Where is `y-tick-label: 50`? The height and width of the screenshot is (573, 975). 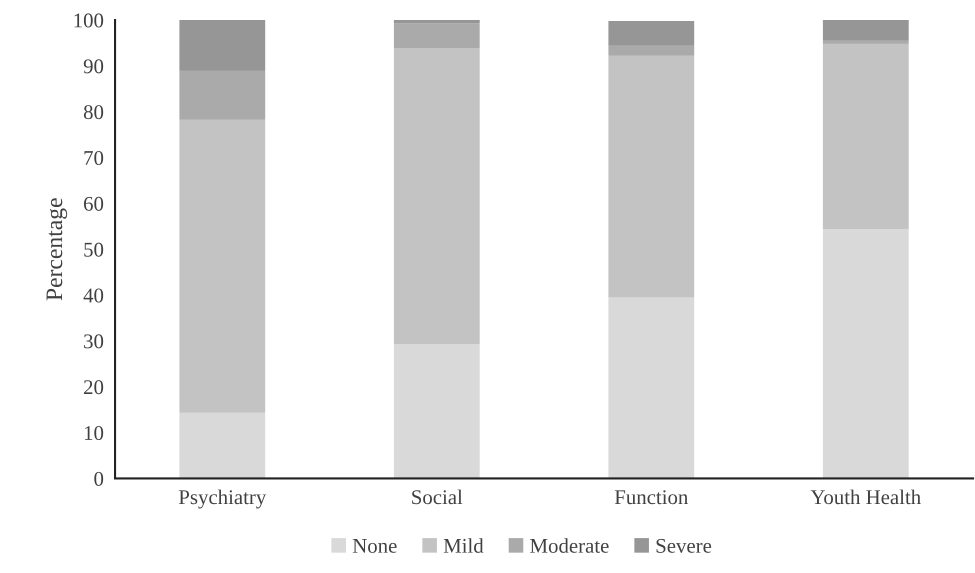 y-tick-label: 50 is located at coordinates (94, 249).